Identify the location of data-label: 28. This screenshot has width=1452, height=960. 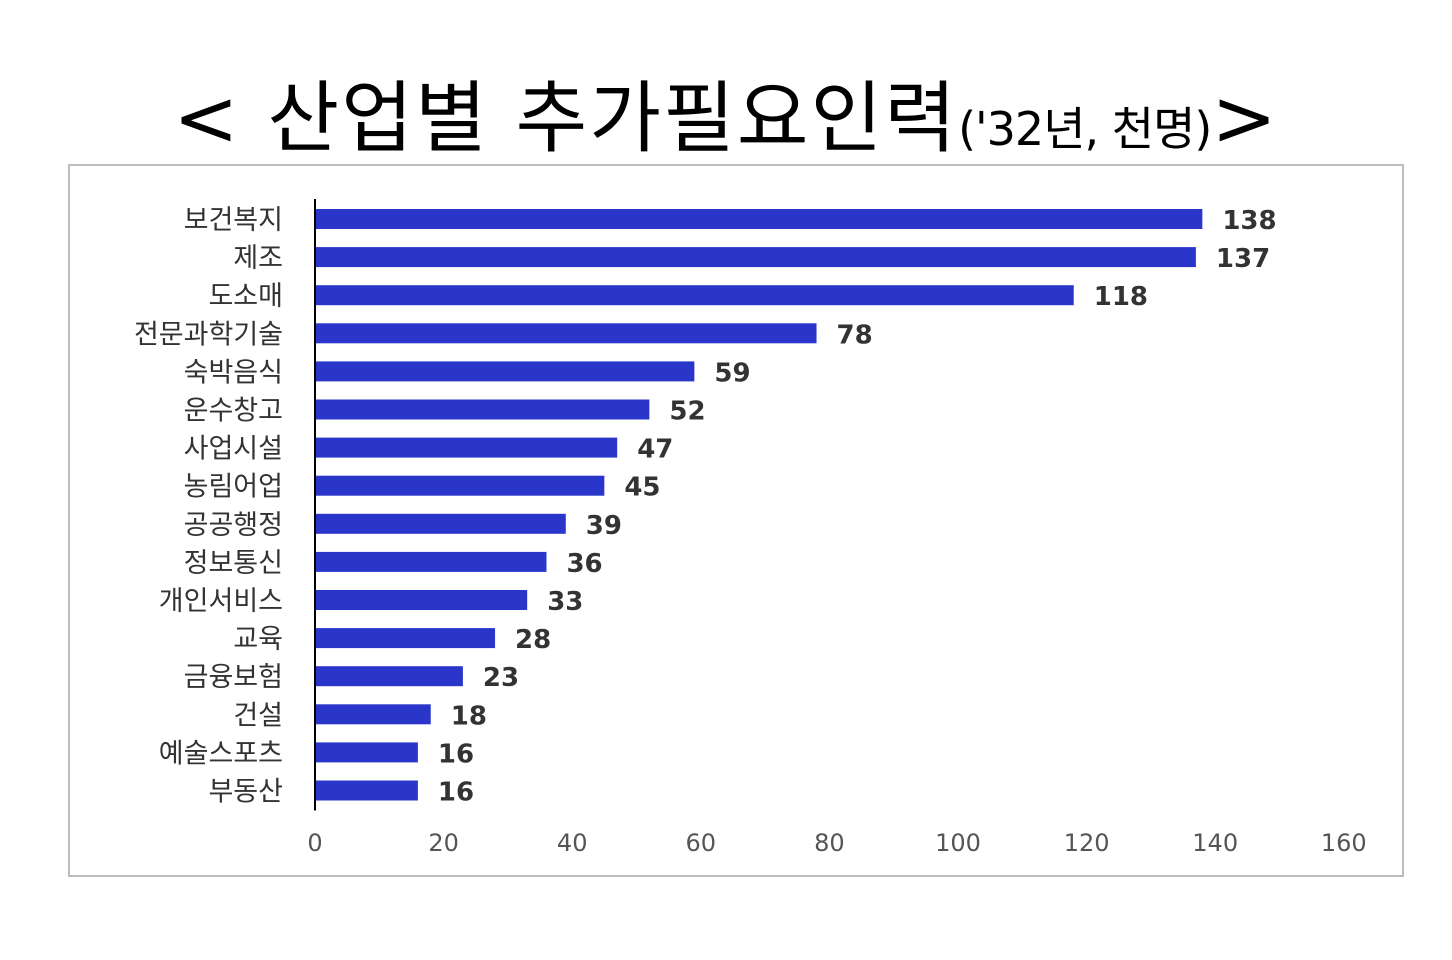
(533, 640).